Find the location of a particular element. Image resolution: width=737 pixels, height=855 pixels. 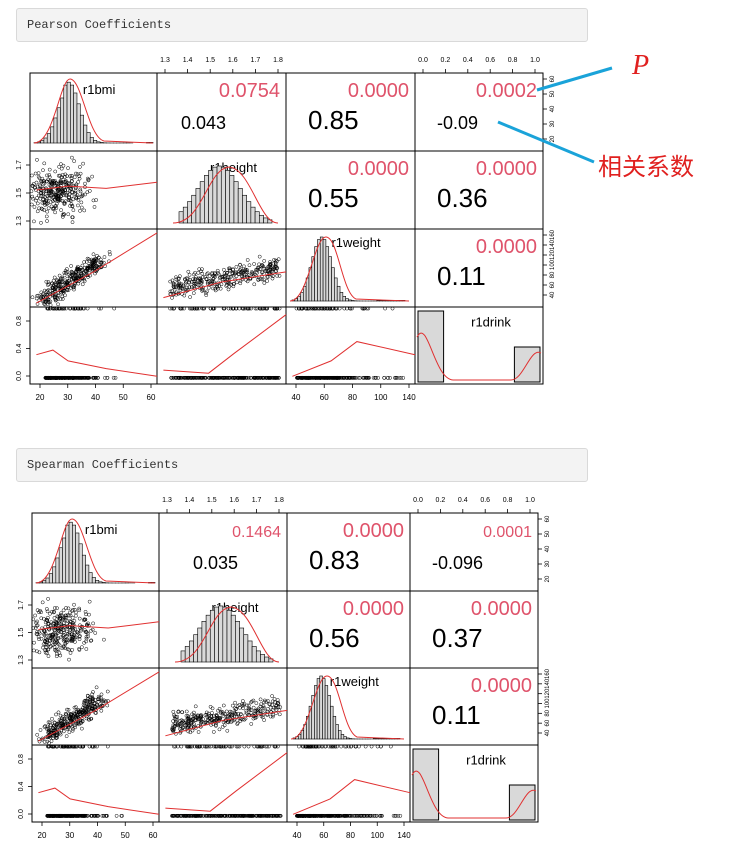

axis-tick-label: 0.8 is located at coordinates (21, 759).